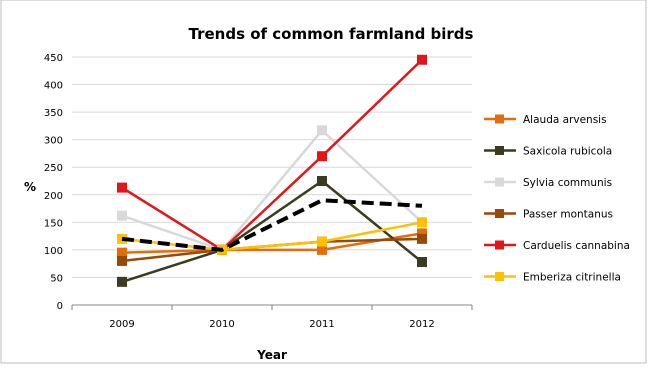 Image resolution: width=649 pixels, height=370 pixels. I want to click on y-tick-label: 100, so click(53, 251).